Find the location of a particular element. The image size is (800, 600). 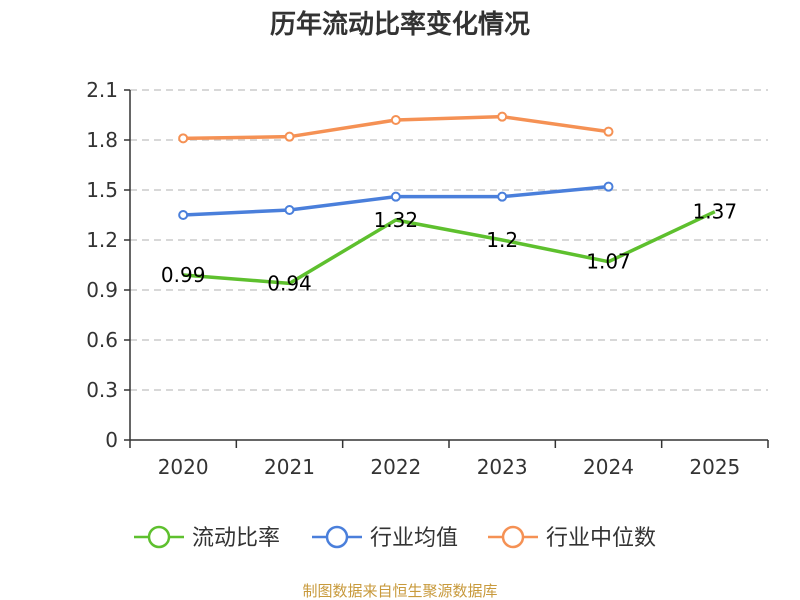

legend-item-2: 行业中位数 is located at coordinates (572, 538).